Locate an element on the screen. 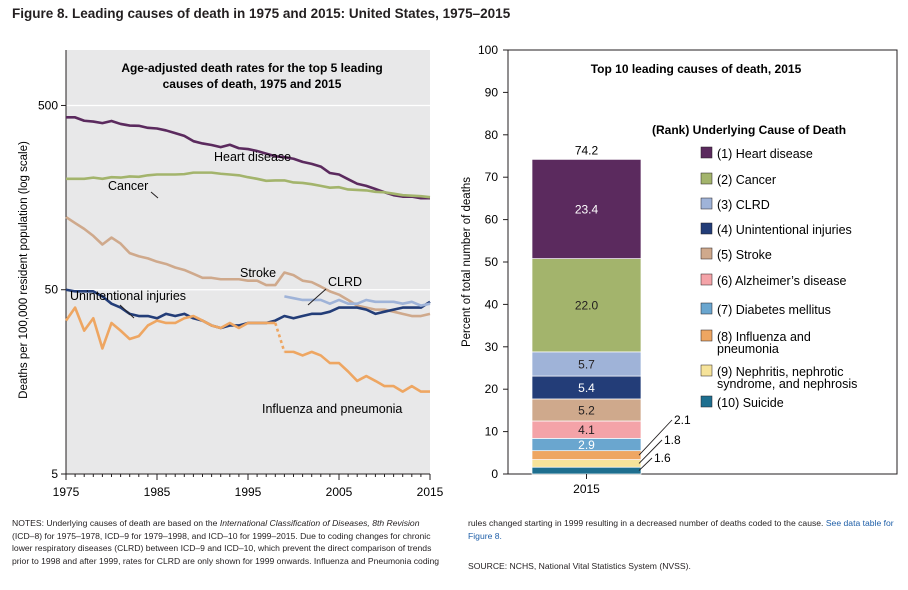 The height and width of the screenshot is (590, 908). bar-y-tick-label: 80 is located at coordinates (492, 135).